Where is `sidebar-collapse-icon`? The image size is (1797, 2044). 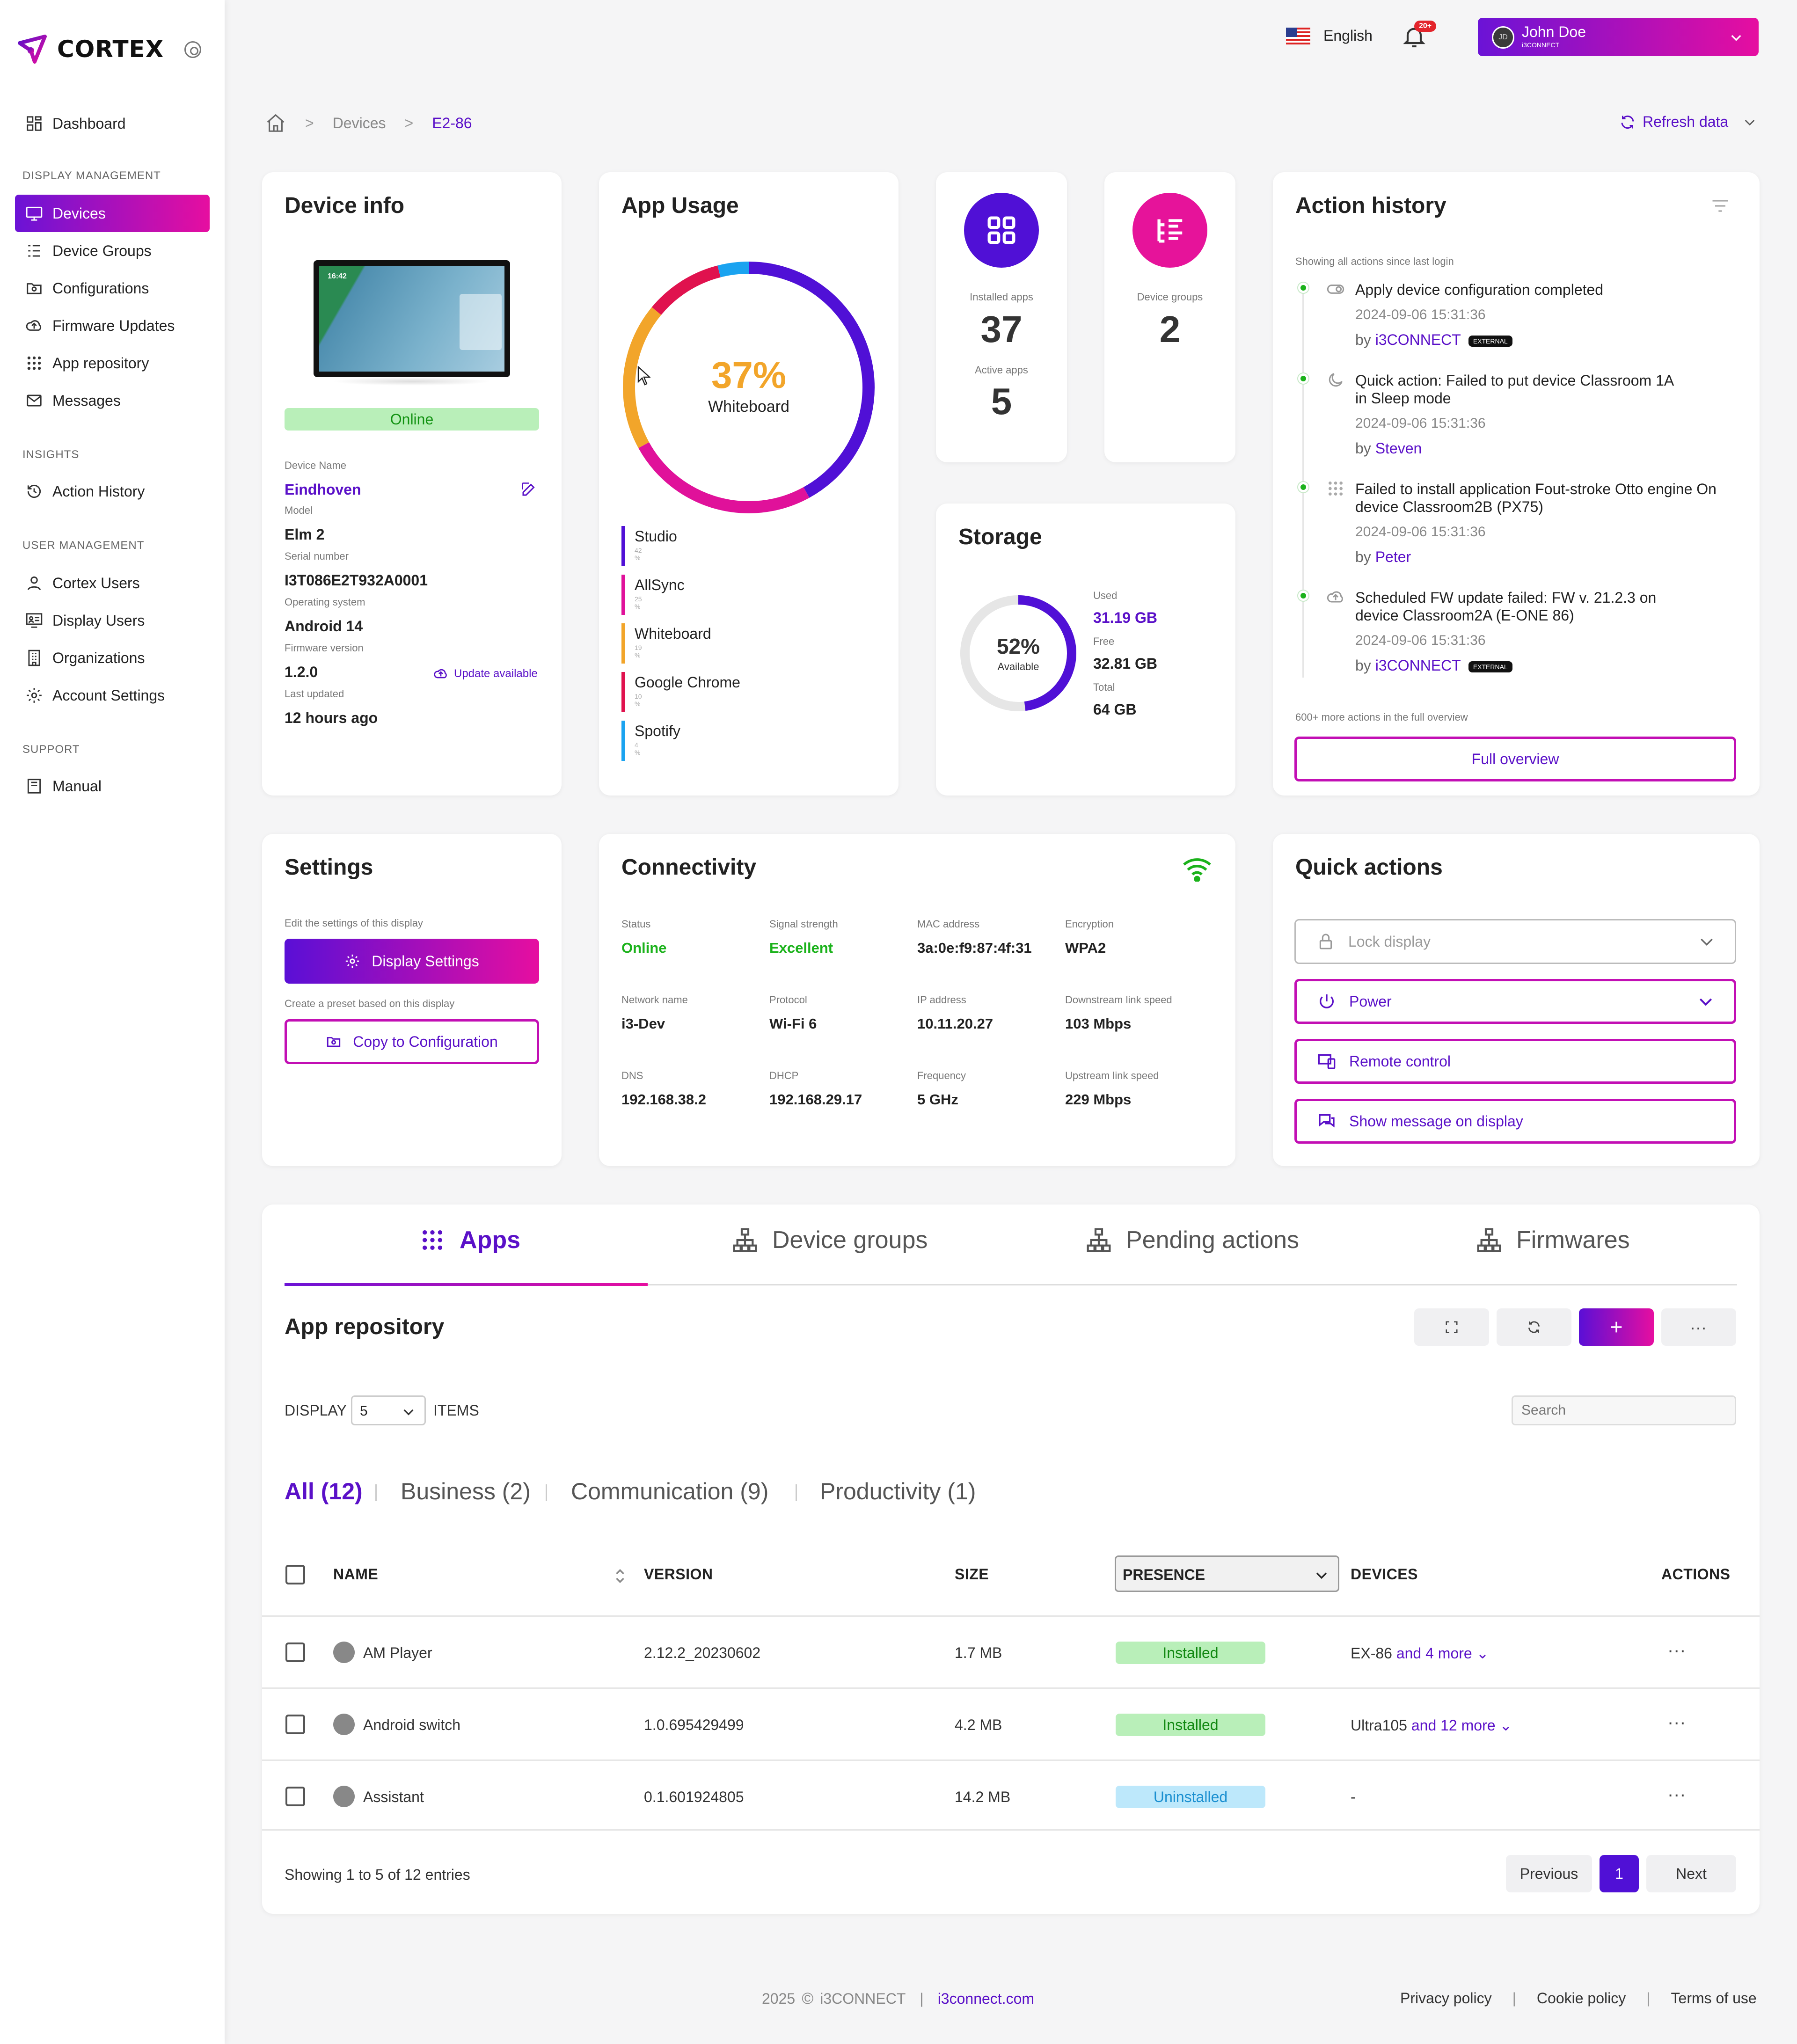 sidebar-collapse-icon is located at coordinates (192, 49).